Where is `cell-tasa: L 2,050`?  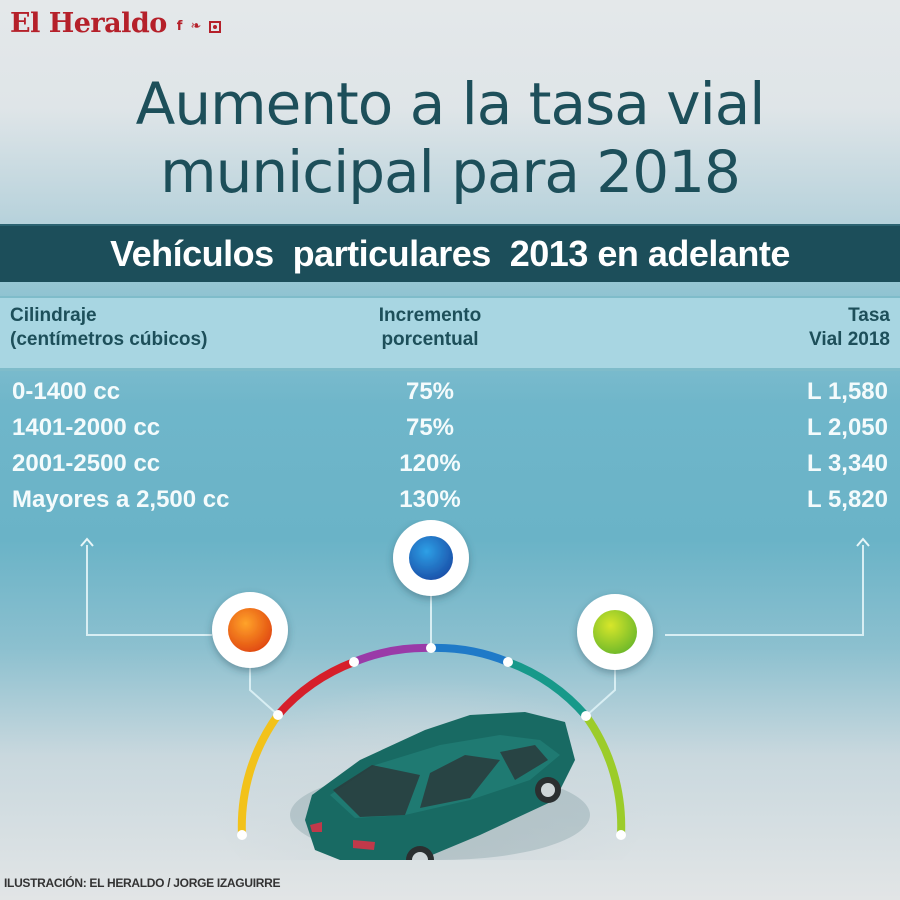
cell-tasa: L 2,050 is located at coordinates (847, 427).